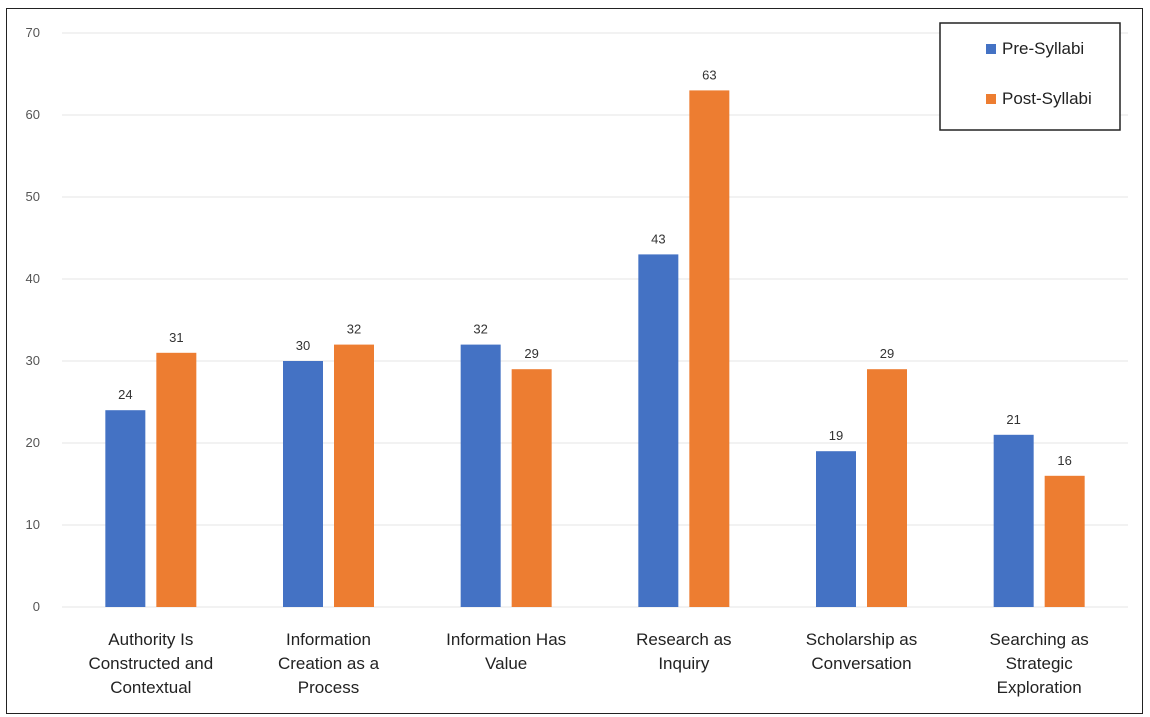 The height and width of the screenshot is (717, 1150). I want to click on data-label: 30, so click(303, 345).